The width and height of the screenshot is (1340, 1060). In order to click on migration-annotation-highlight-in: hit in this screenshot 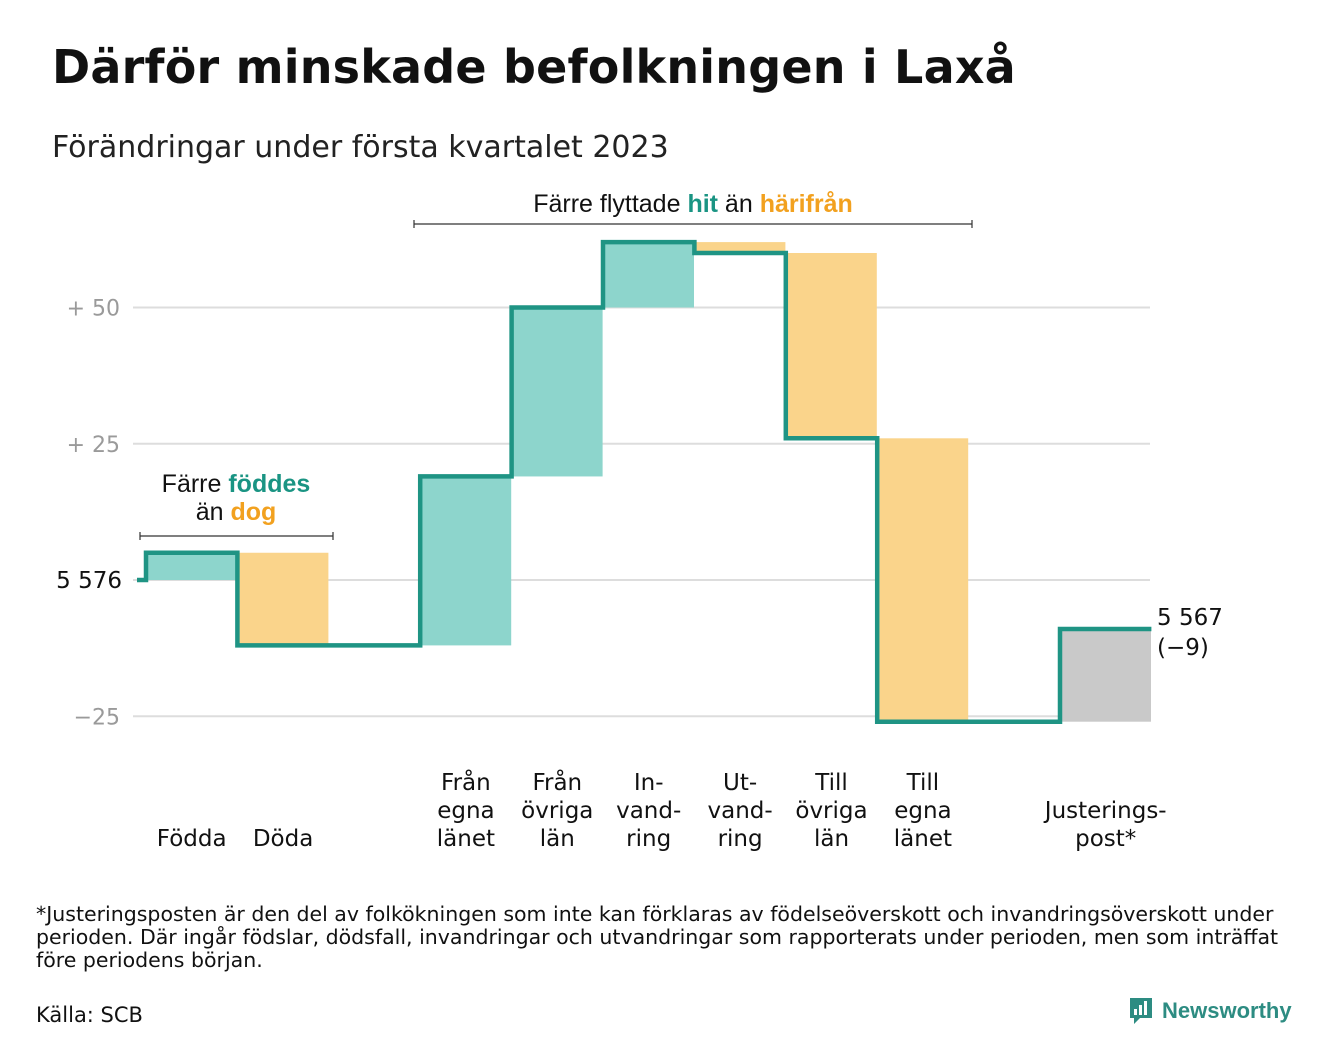, I will do `click(702, 204)`.